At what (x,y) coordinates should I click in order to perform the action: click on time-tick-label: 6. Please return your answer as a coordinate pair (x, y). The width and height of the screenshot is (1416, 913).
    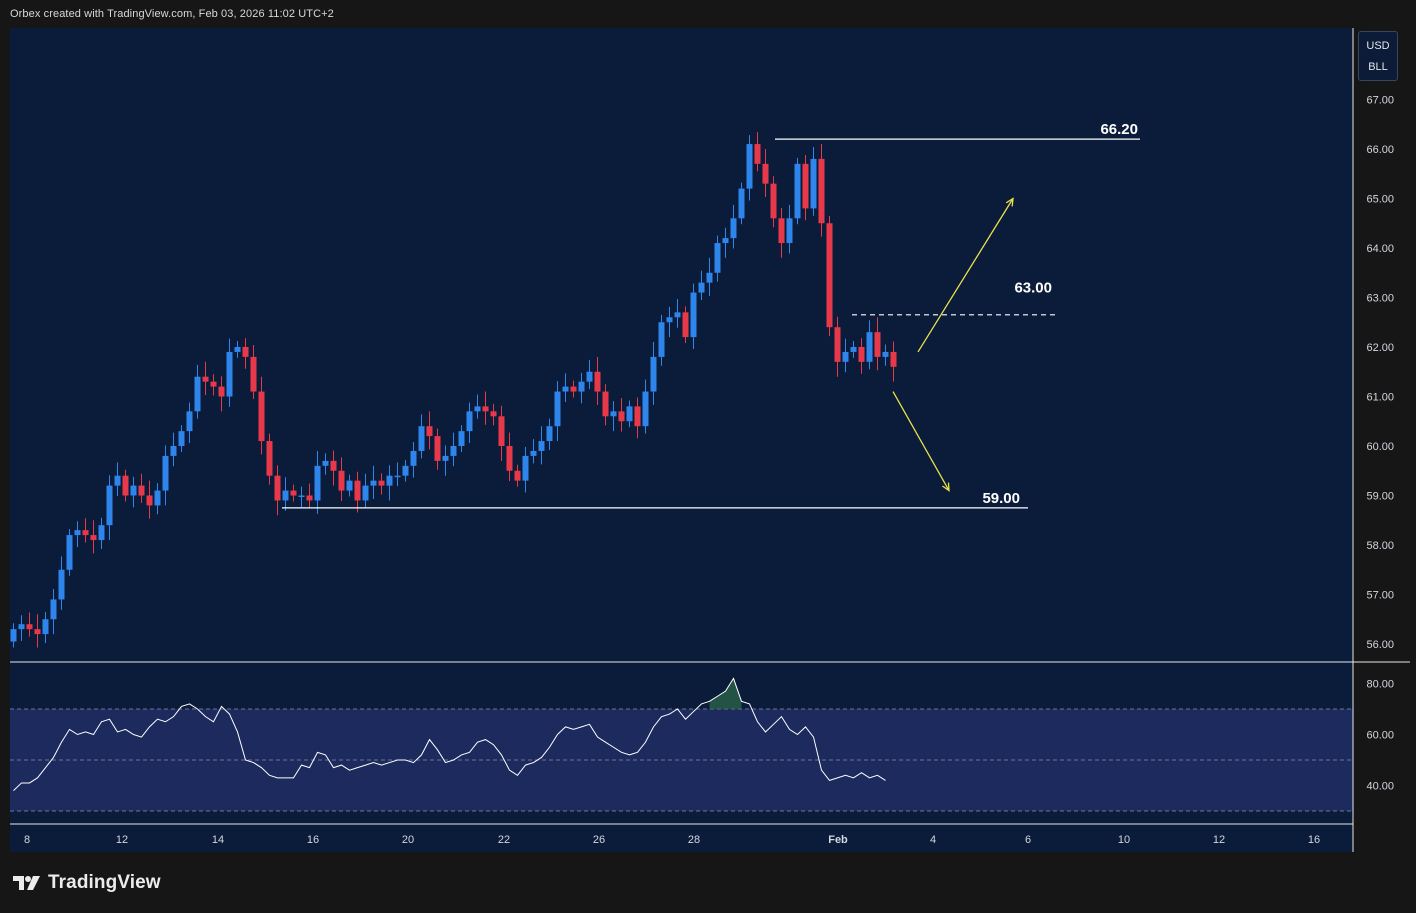
    Looking at the image, I should click on (1028, 840).